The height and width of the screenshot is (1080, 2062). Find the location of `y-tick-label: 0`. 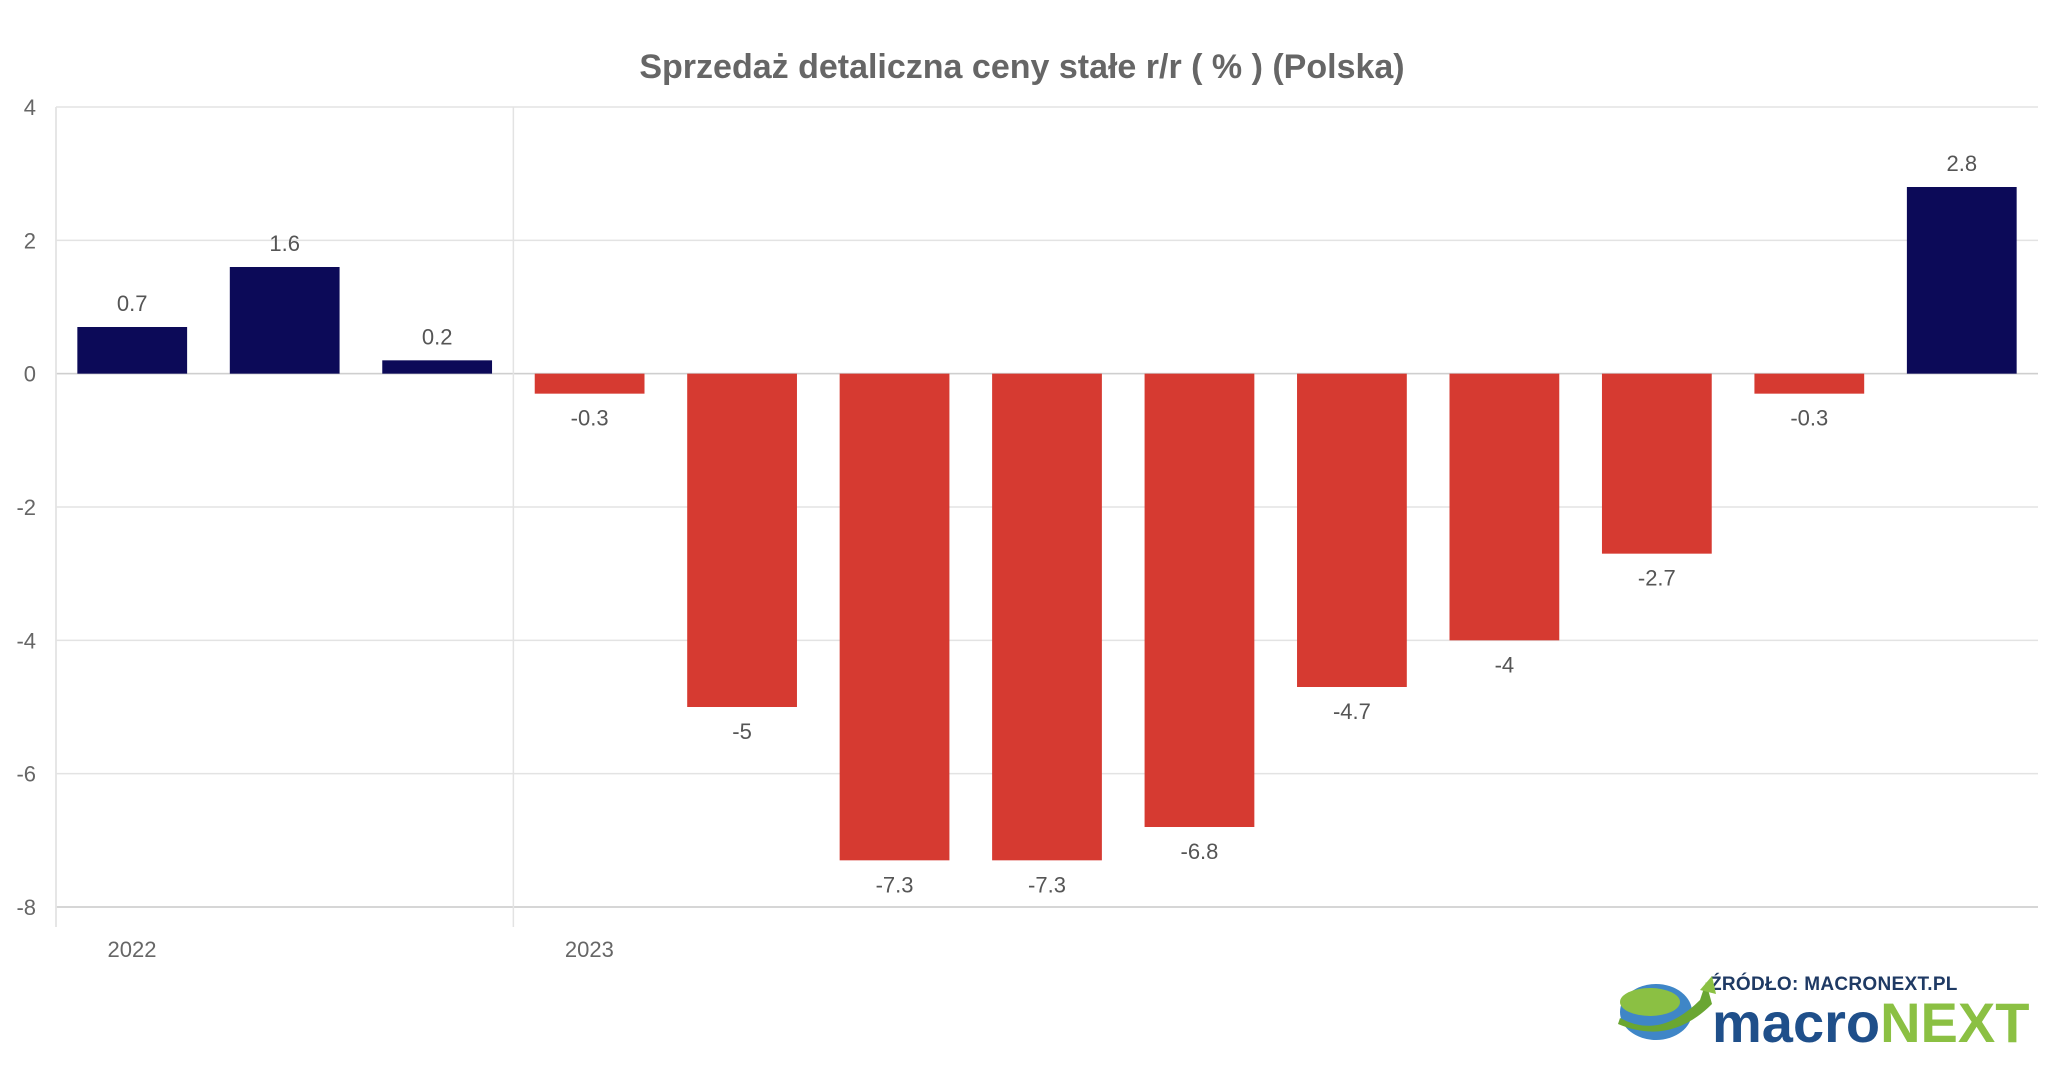

y-tick-label: 0 is located at coordinates (30, 374).